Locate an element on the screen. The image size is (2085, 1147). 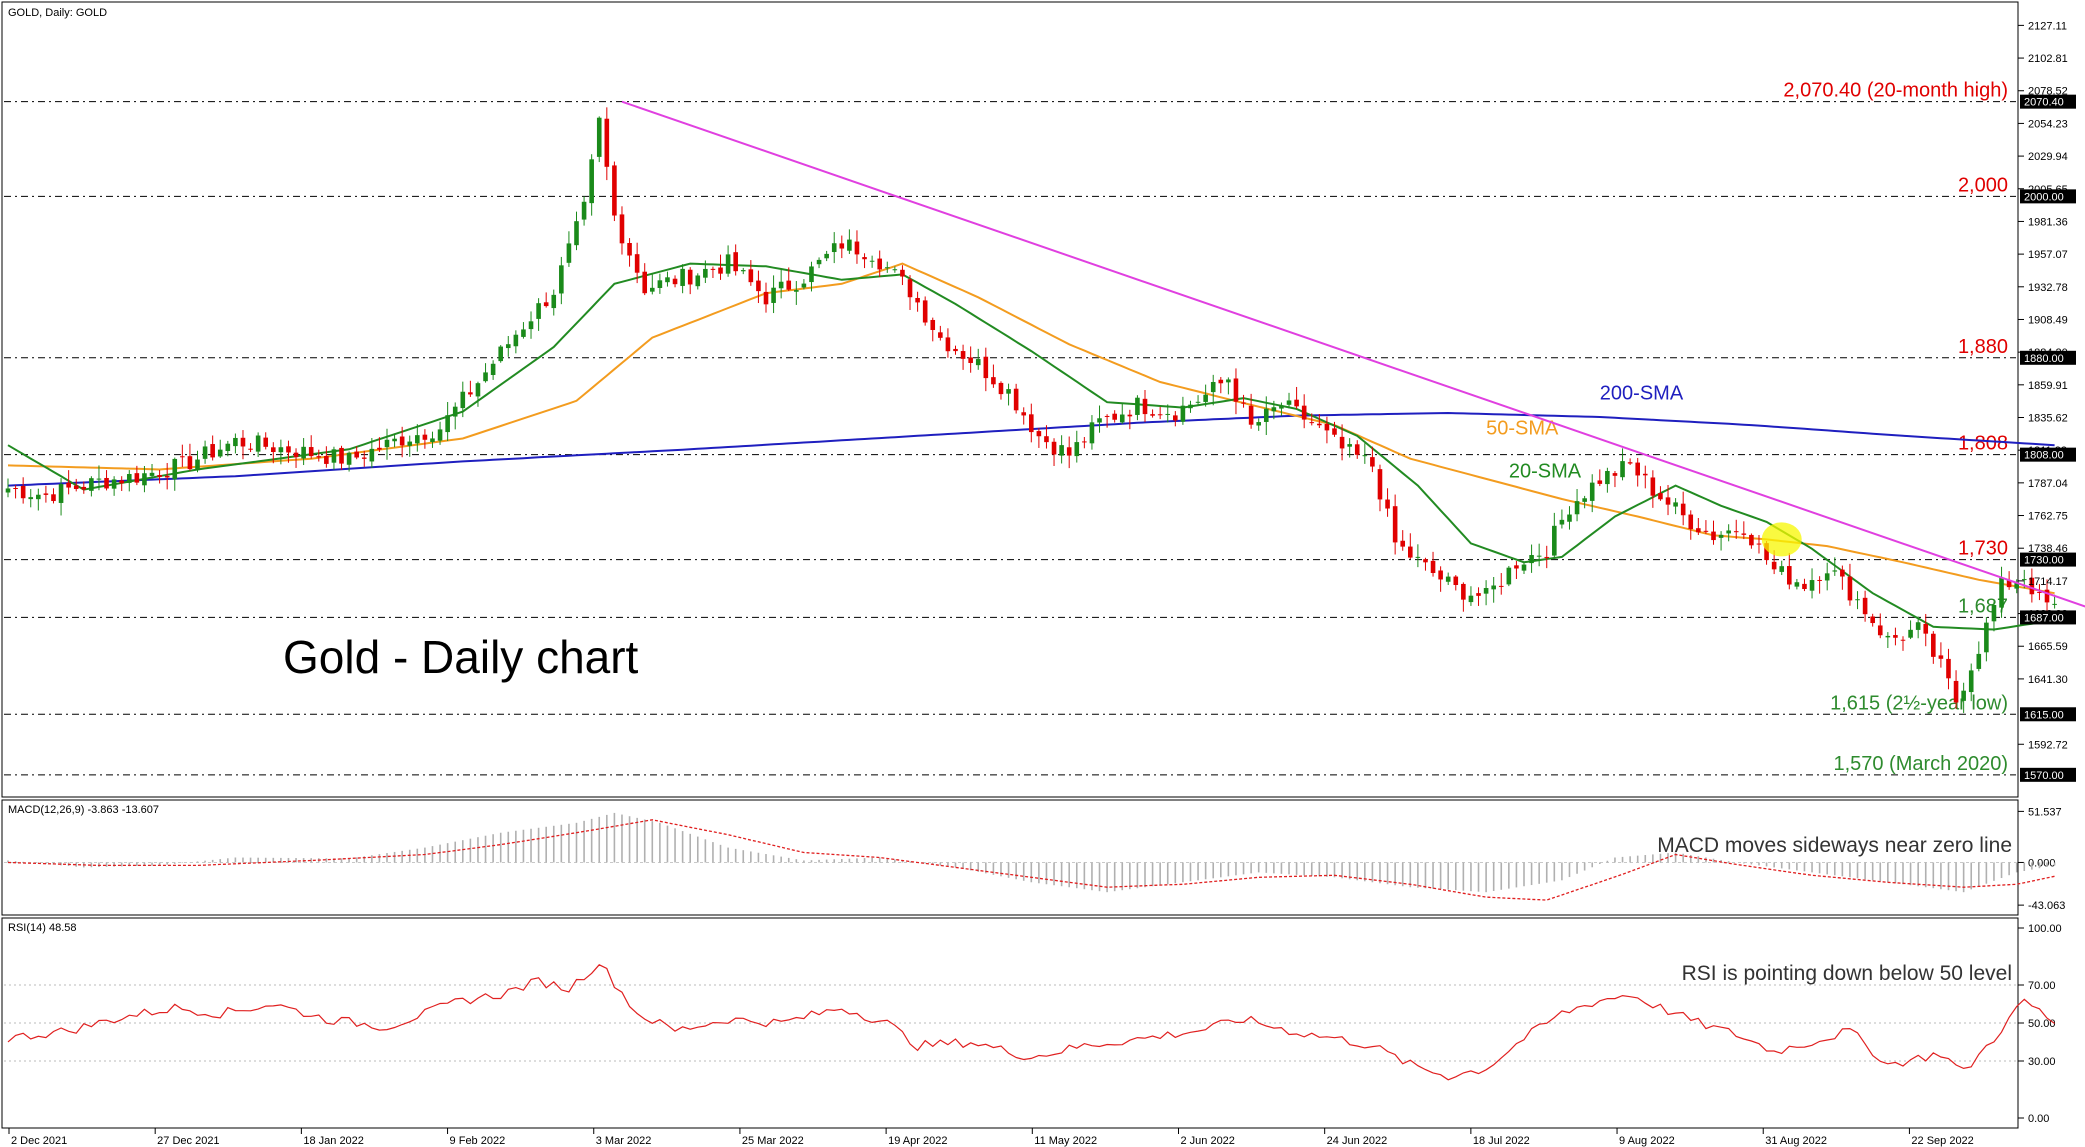
symbol-label: GOLD, Daily: GOLD is located at coordinates (57, 13).